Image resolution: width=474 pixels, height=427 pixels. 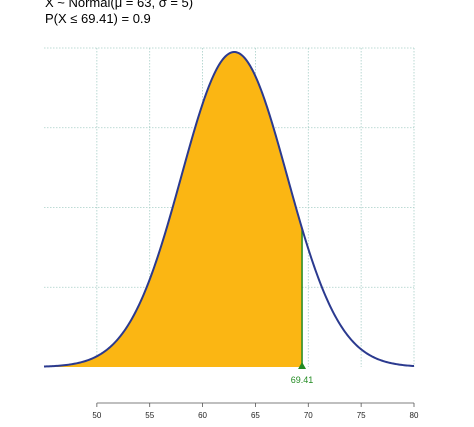 I want to click on chart-title-distribution: X ~ Normal(μ = 63, σ = 5), so click(x=119, y=5).